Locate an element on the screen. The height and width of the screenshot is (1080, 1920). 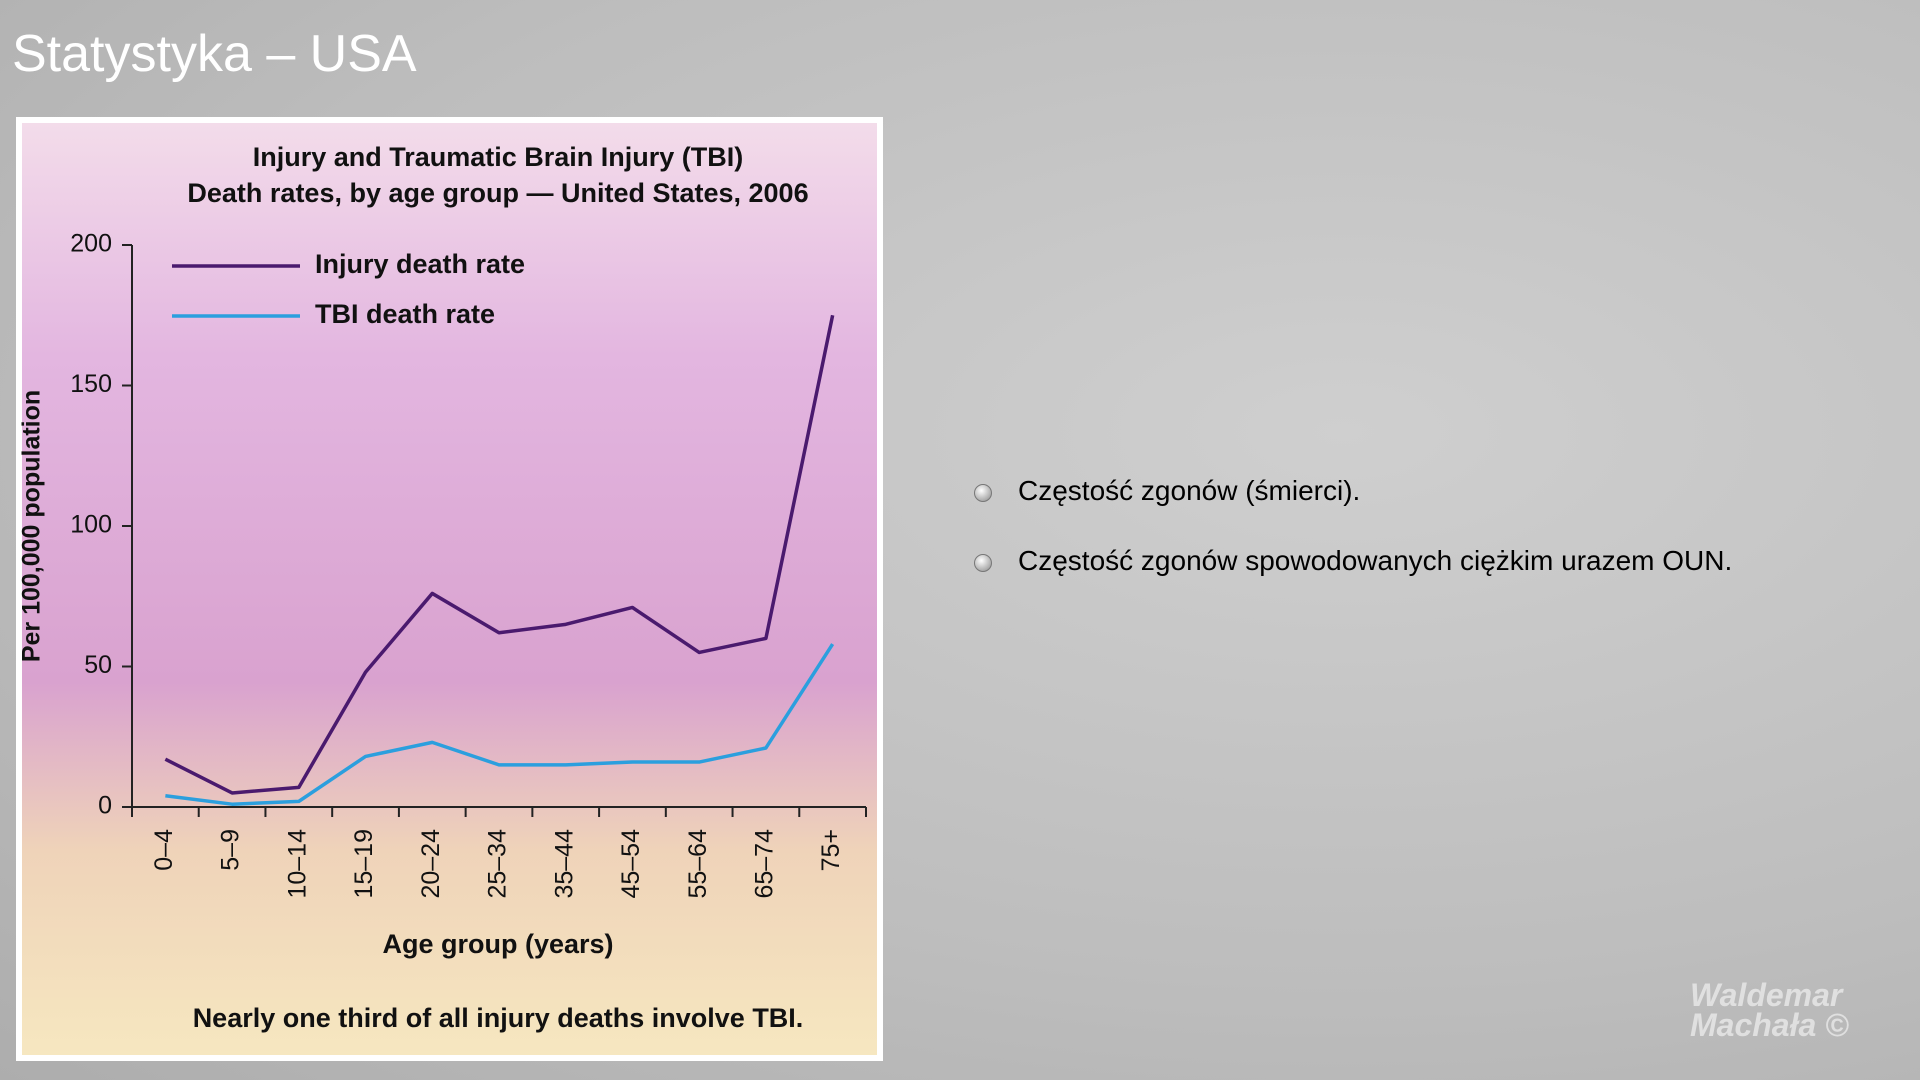
x-axis-label: Age group (years) is located at coordinates (497, 944).